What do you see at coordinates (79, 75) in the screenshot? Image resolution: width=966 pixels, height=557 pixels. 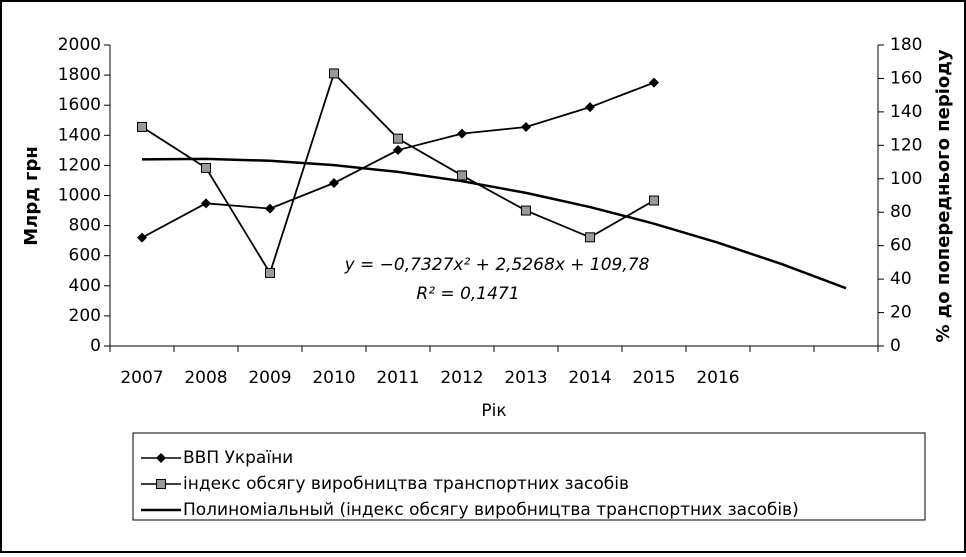 I see `y-tick-label: 1800` at bounding box center [79, 75].